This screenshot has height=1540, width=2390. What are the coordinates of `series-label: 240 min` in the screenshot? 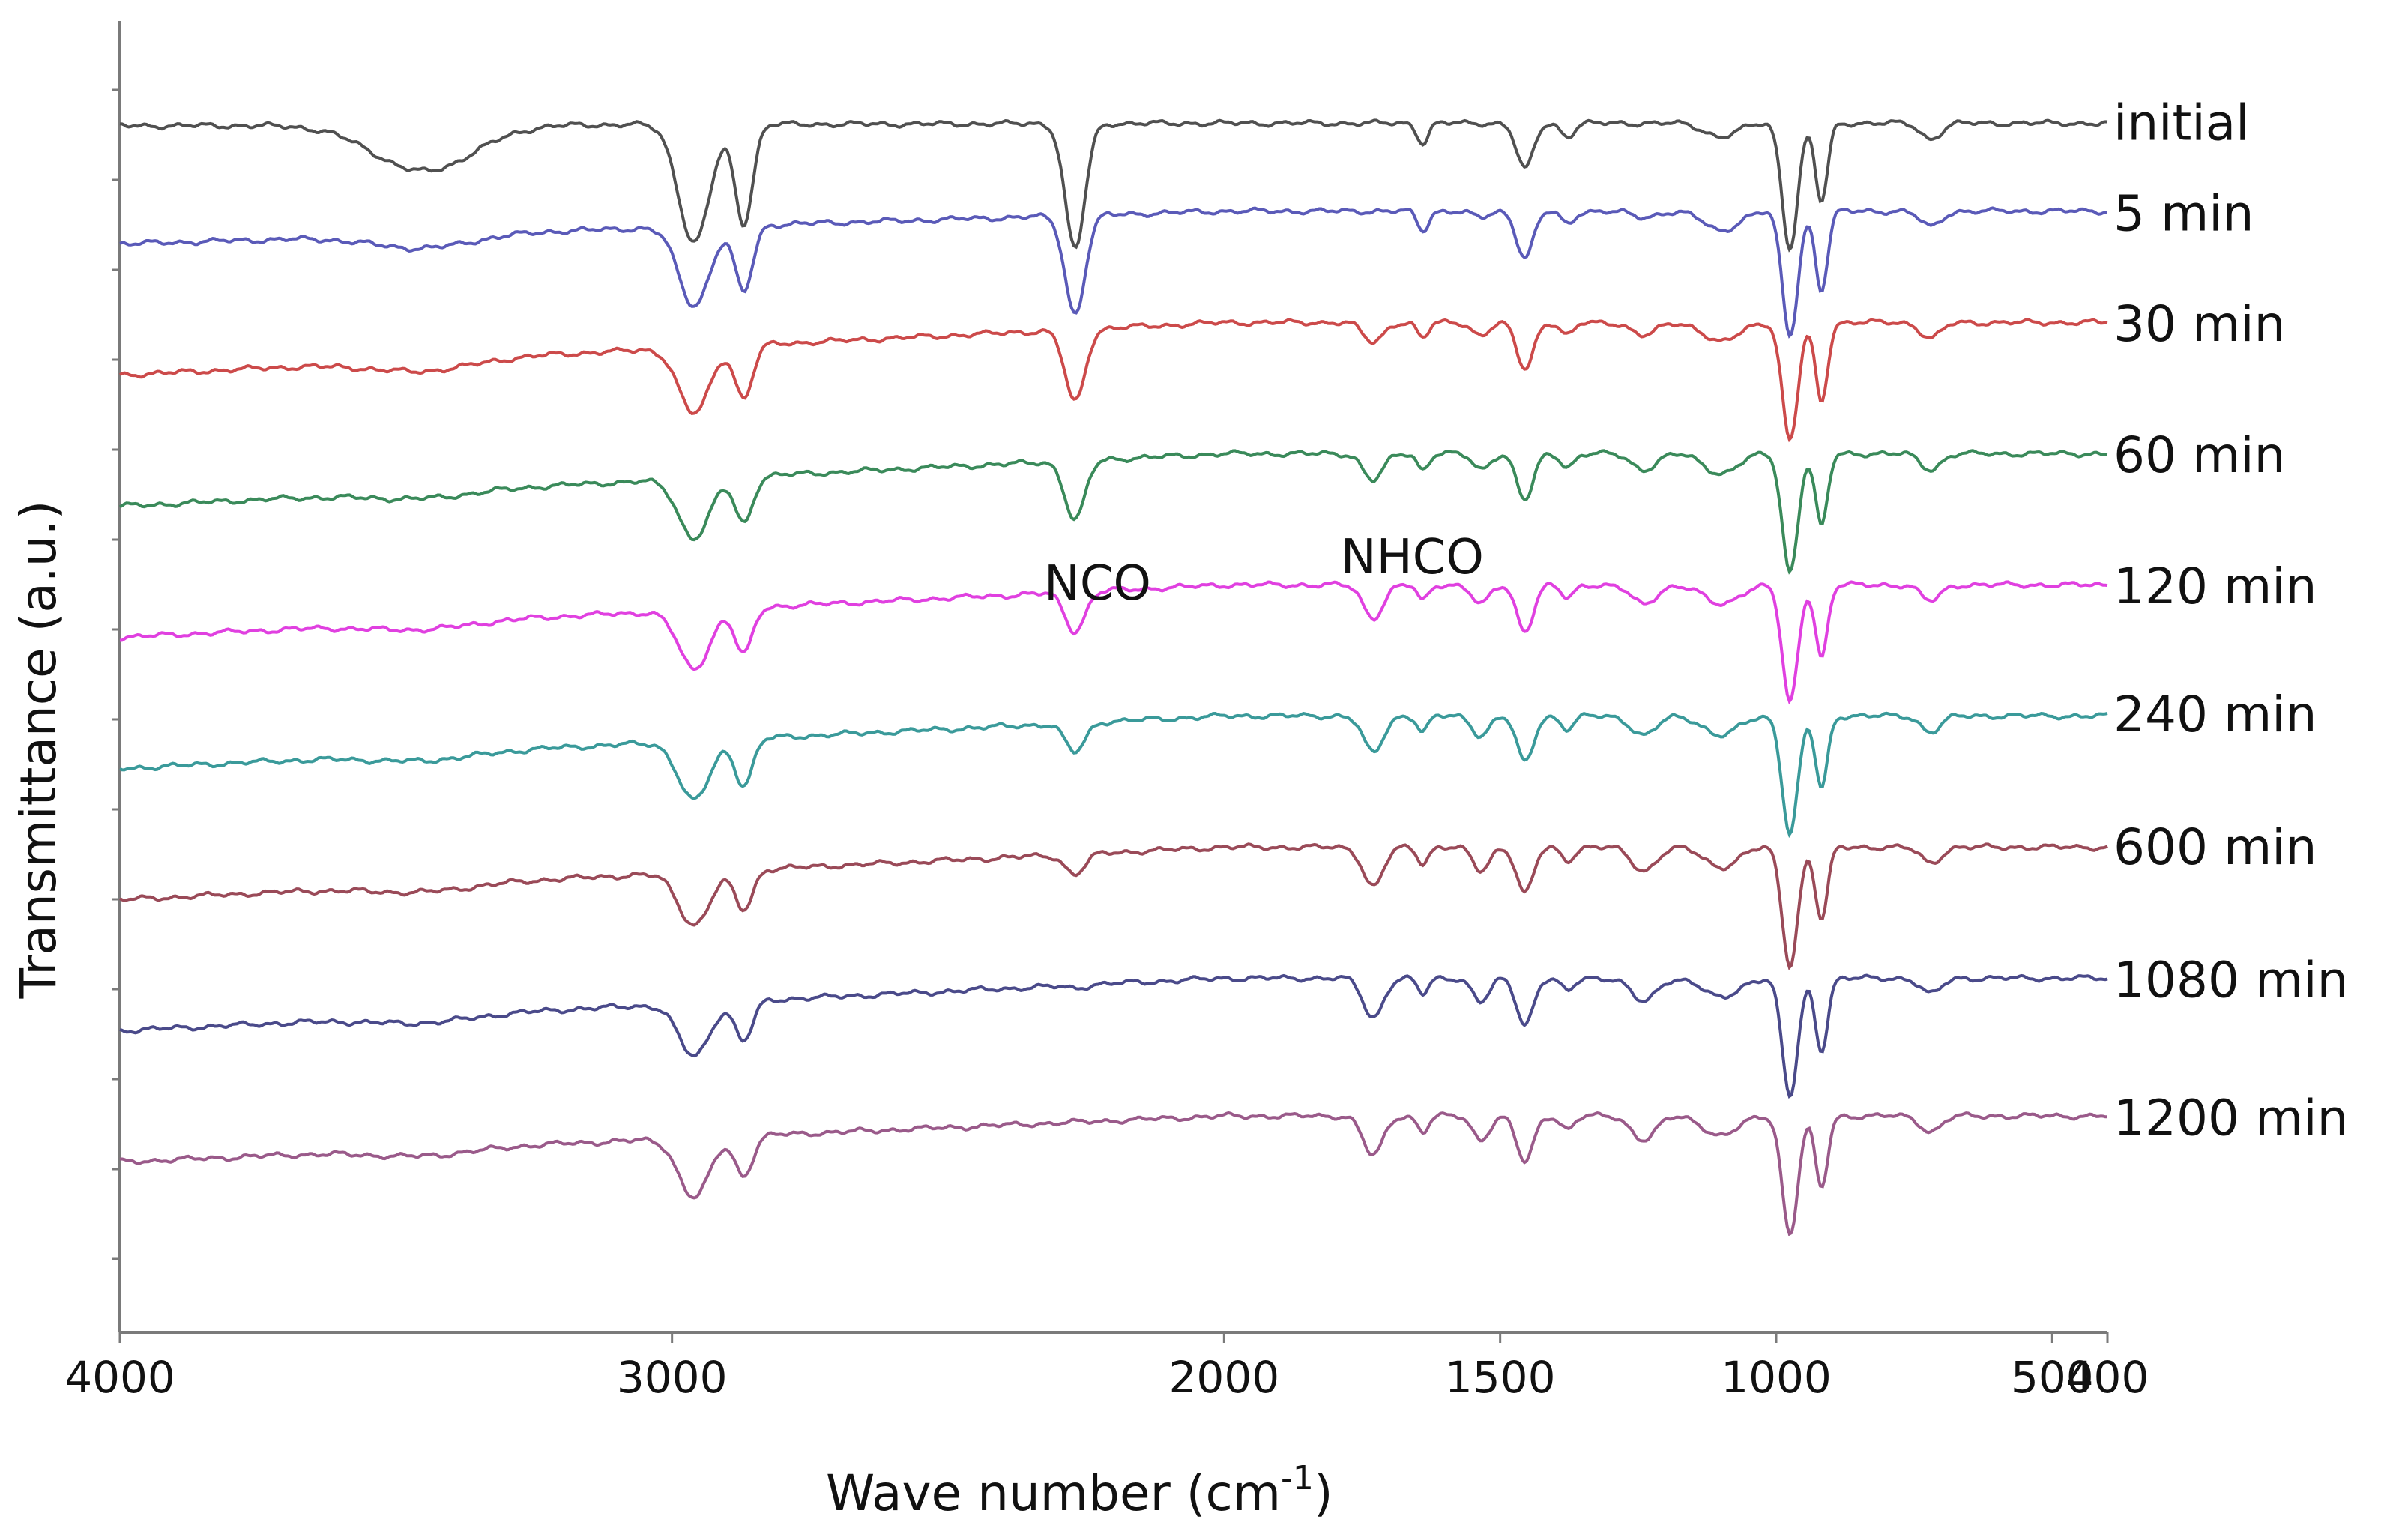 It's located at (2215, 714).